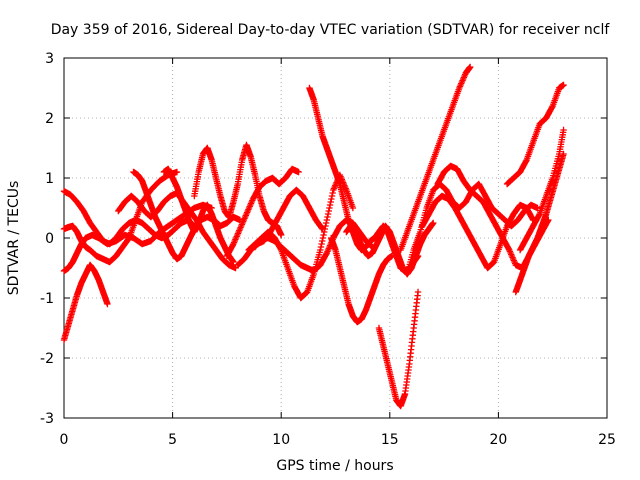  Describe the element at coordinates (334, 466) in the screenshot. I see `x-axis-label: GPS time / hours` at that location.